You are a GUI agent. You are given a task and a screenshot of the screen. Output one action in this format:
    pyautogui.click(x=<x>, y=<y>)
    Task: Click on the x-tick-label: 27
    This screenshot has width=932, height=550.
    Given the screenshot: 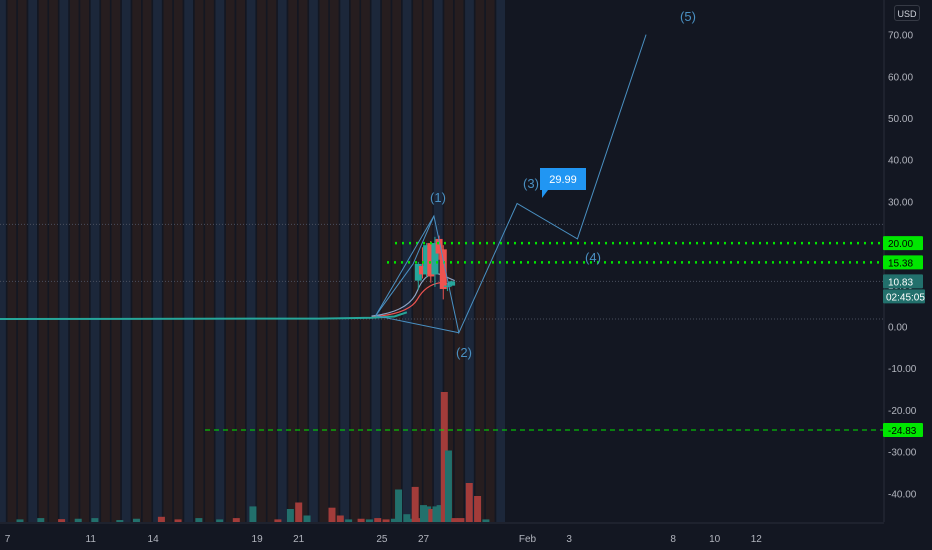 What is the action you would take?
    pyautogui.click(x=424, y=539)
    